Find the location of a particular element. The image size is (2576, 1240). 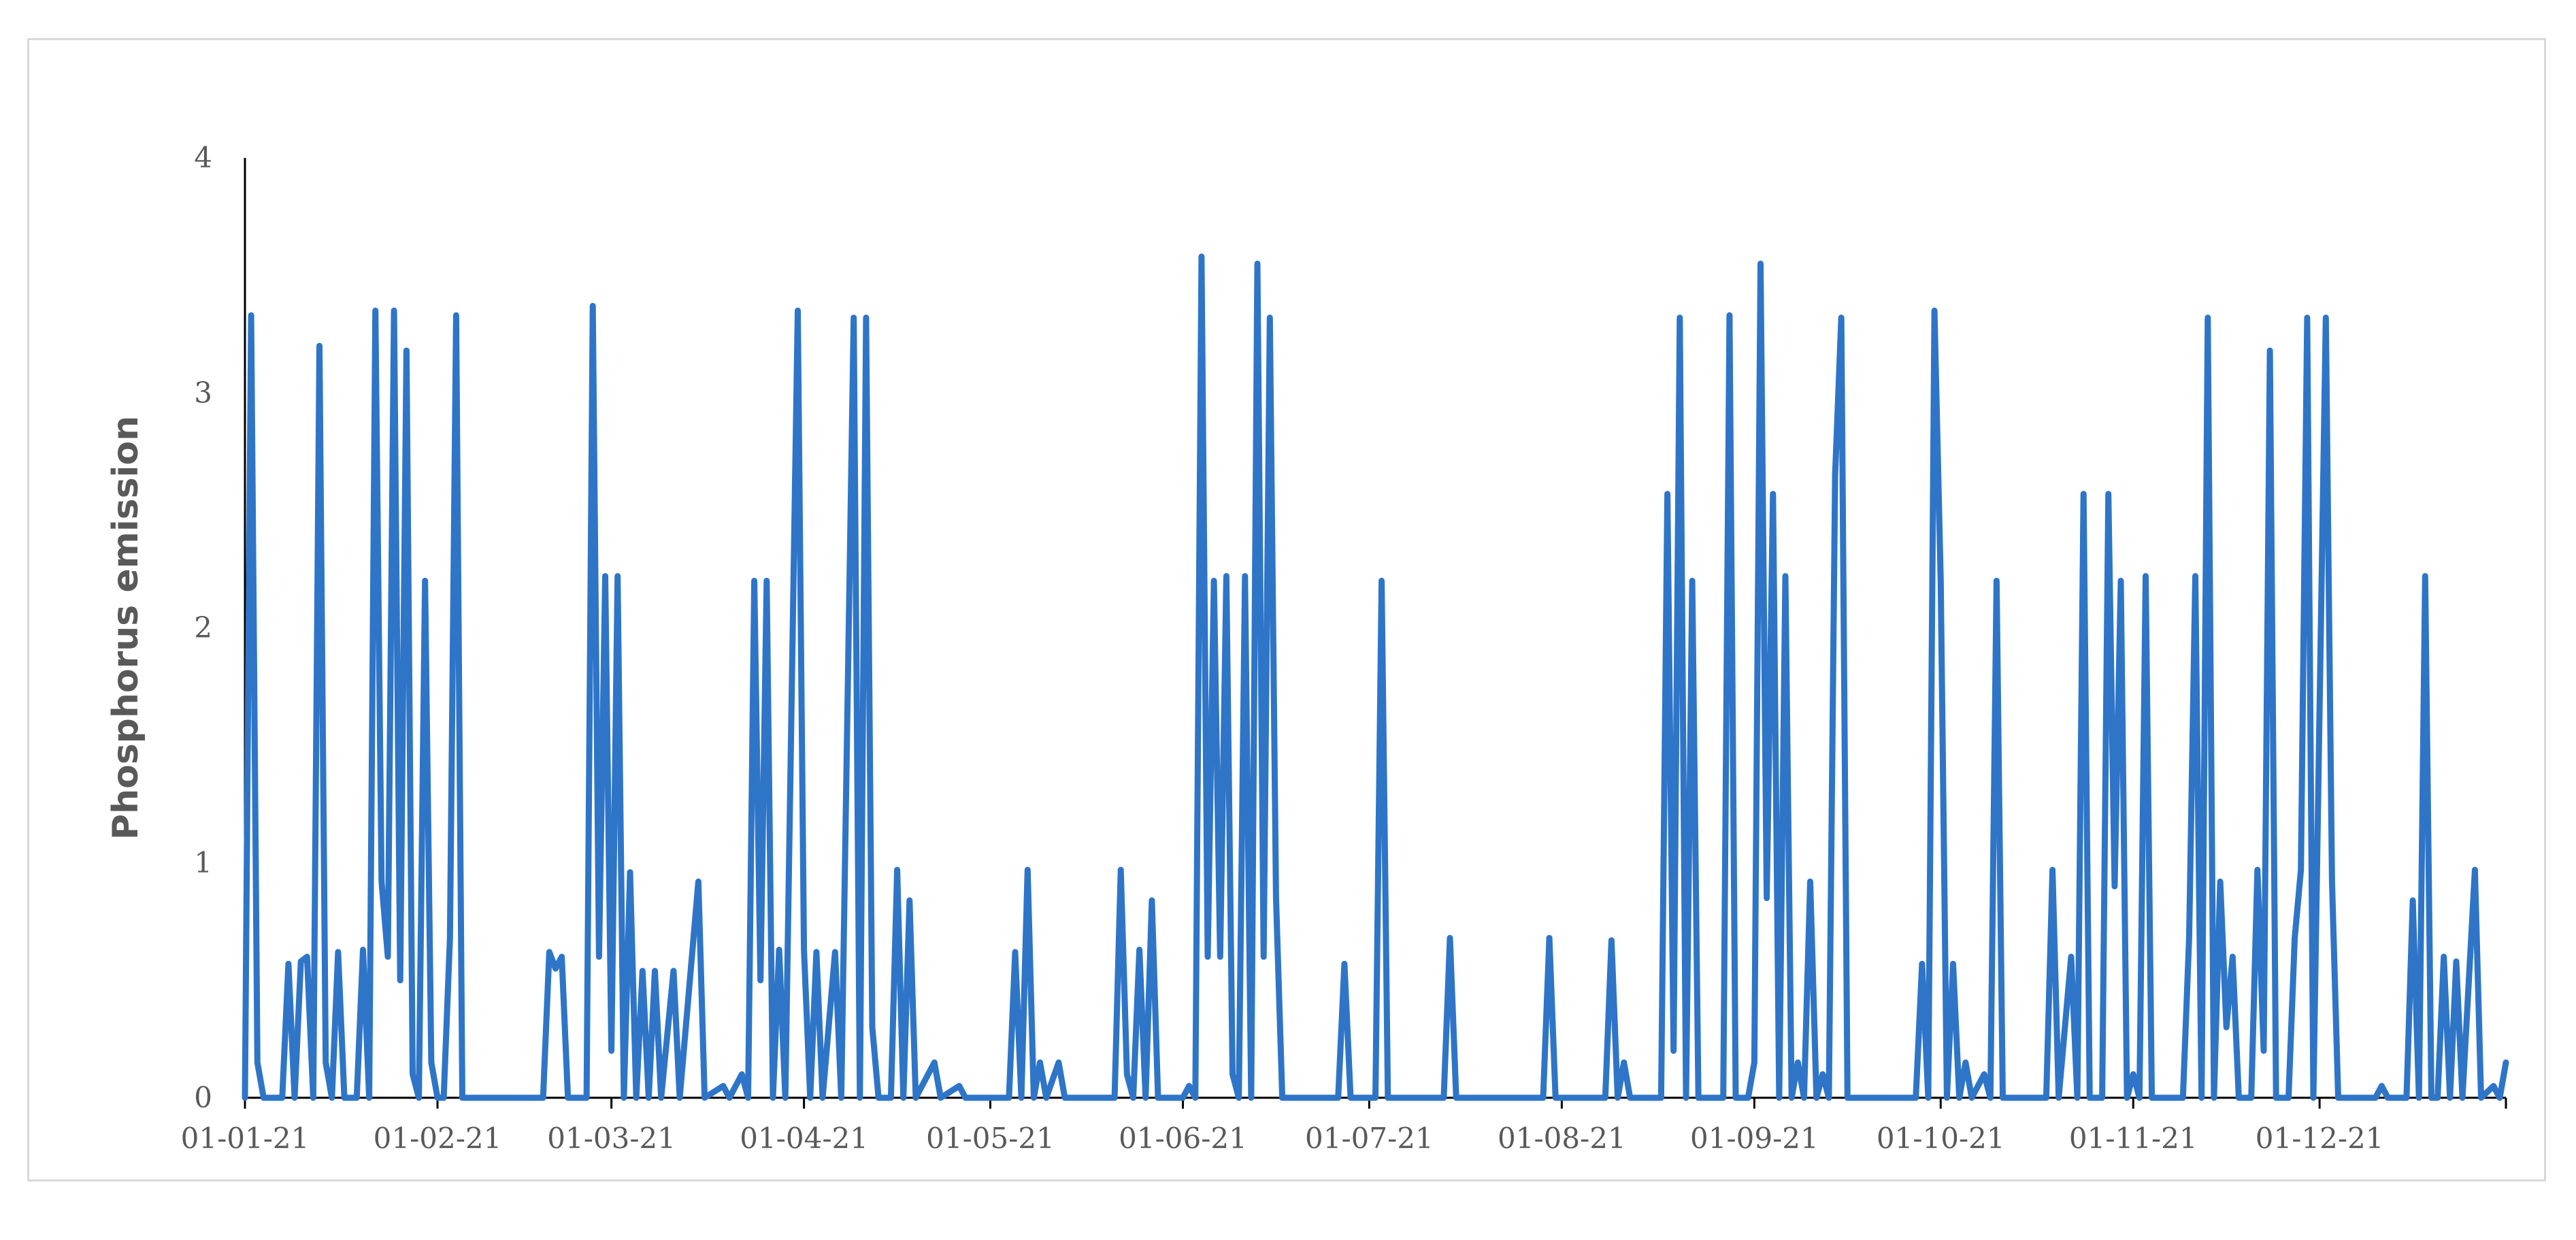

y-tick-label: 4 is located at coordinates (203, 157).